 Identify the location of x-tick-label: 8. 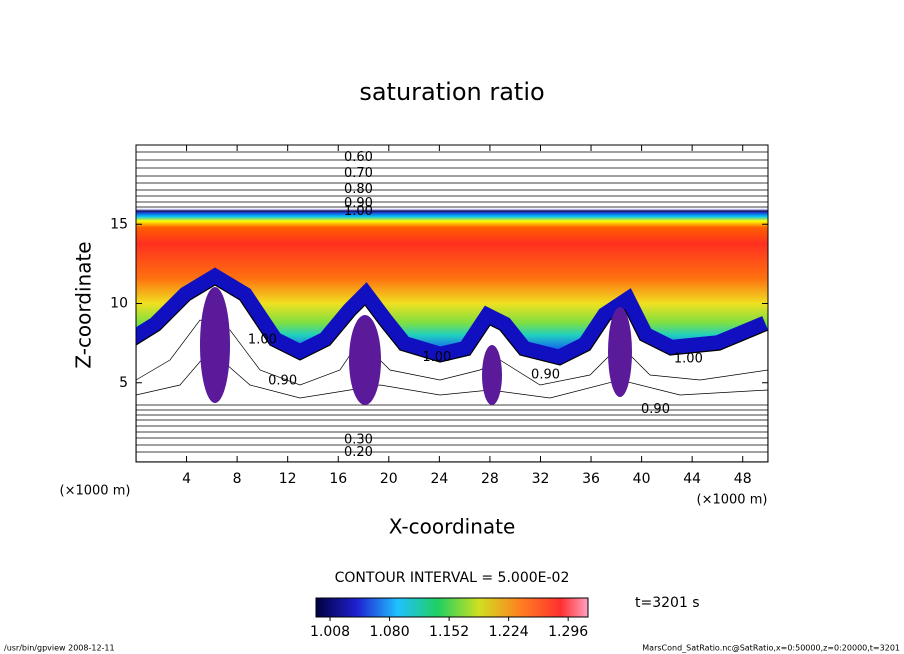
(237, 479).